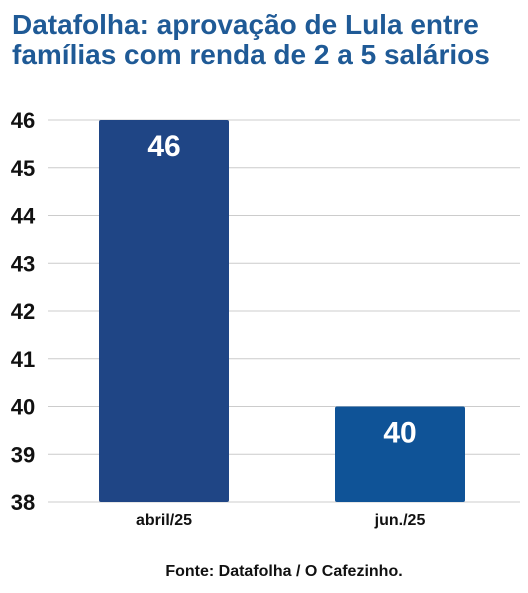 The image size is (528, 593). I want to click on y-tick-label: 42, so click(23, 311).